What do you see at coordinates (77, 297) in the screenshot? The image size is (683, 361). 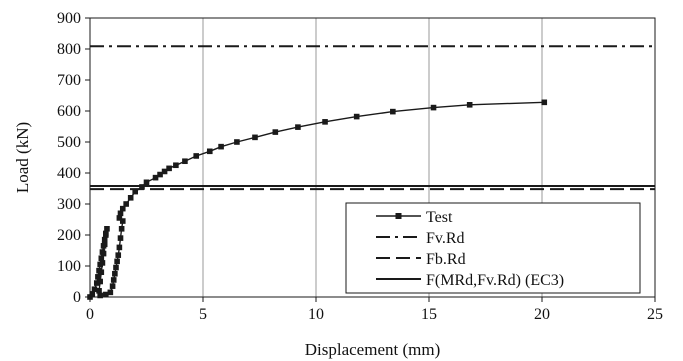 I see `y-tick-label: 0` at bounding box center [77, 297].